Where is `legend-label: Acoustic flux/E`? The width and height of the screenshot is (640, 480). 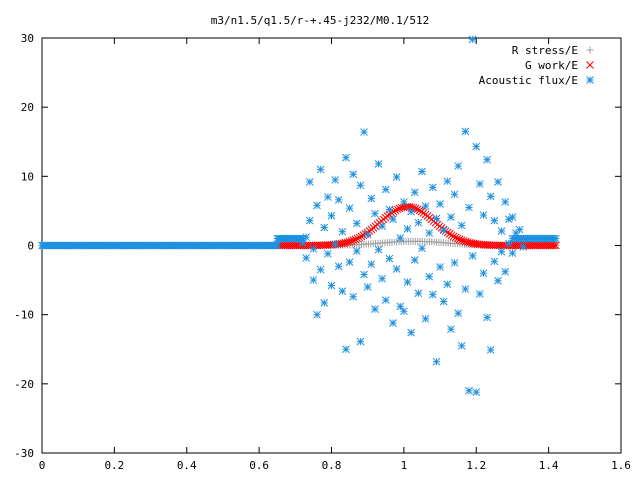
legend-label: Acoustic flux/E is located at coordinates (528, 80).